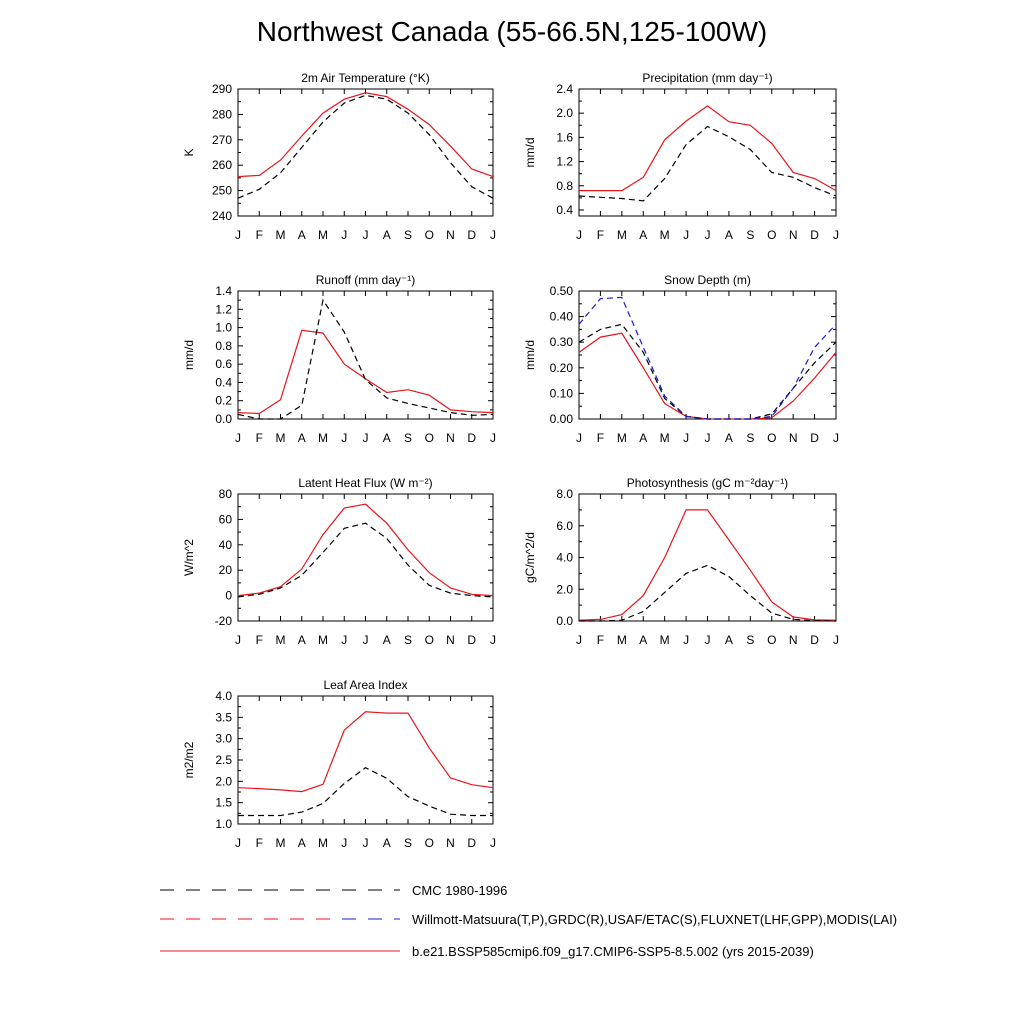 Image resolution: width=1024 pixels, height=1024 pixels. What do you see at coordinates (223, 401) in the screenshot?
I see `y-tick-label: 0.2` at bounding box center [223, 401].